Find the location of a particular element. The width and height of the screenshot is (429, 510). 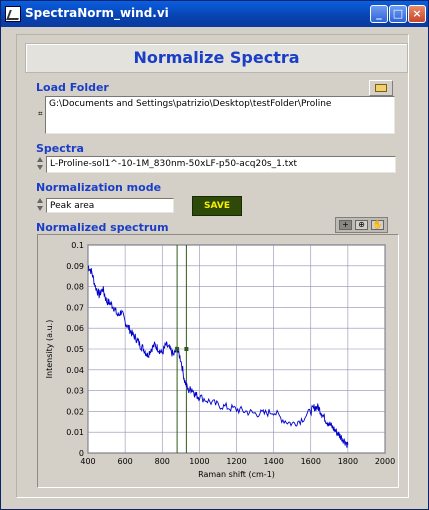

browse-folder-button is located at coordinates (381, 88).